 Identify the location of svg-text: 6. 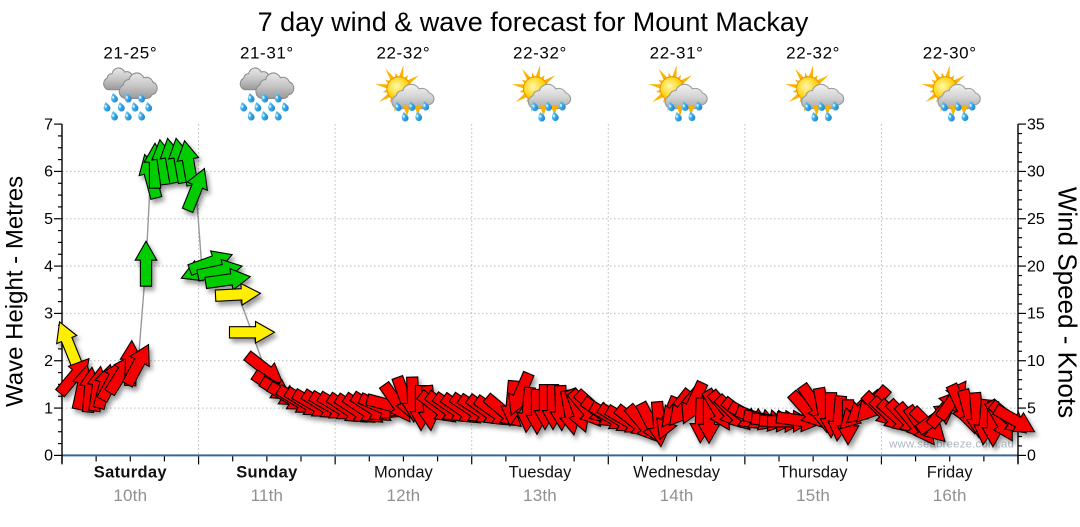
(48, 172).